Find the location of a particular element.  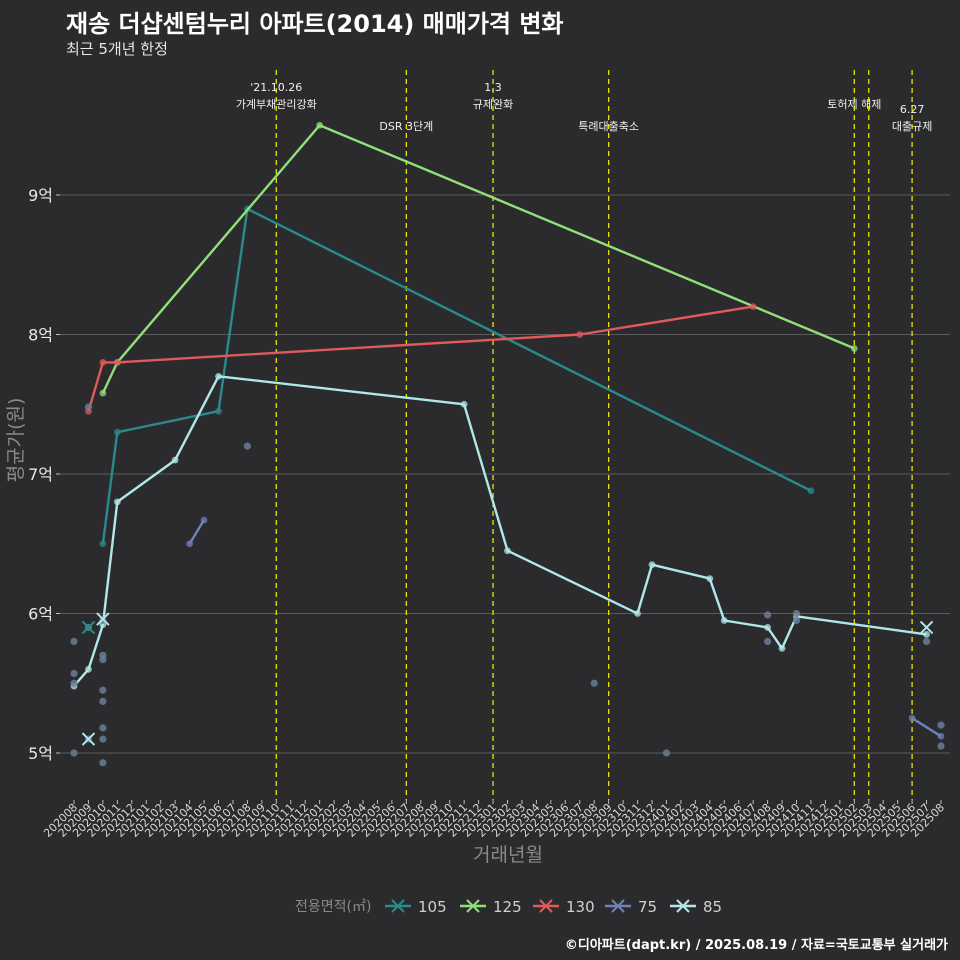

event-label: '21.10.26 is located at coordinates (276, 87).